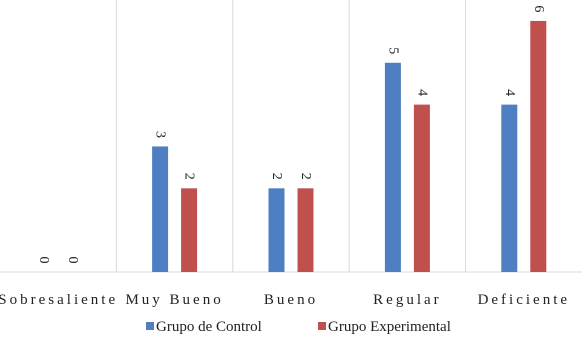  I want to click on legend-label-control: Grupo de Control, so click(209, 327).